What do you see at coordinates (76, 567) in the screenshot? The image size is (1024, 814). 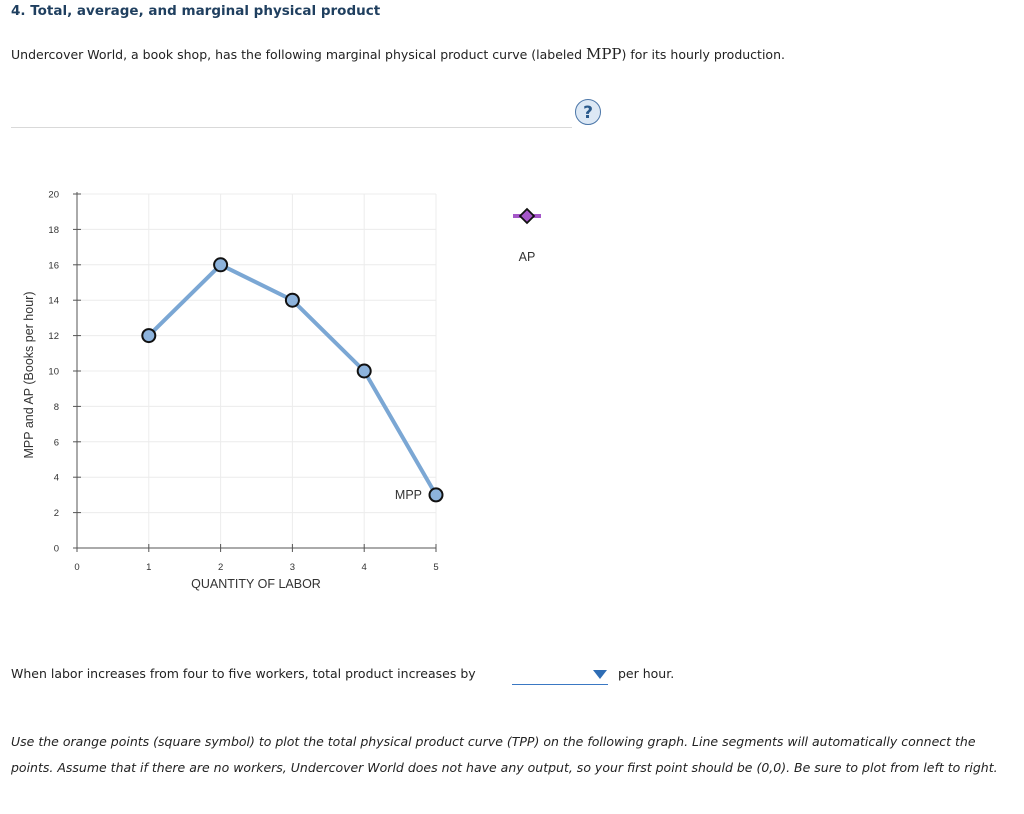 I see `x-tick-label: 0` at bounding box center [76, 567].